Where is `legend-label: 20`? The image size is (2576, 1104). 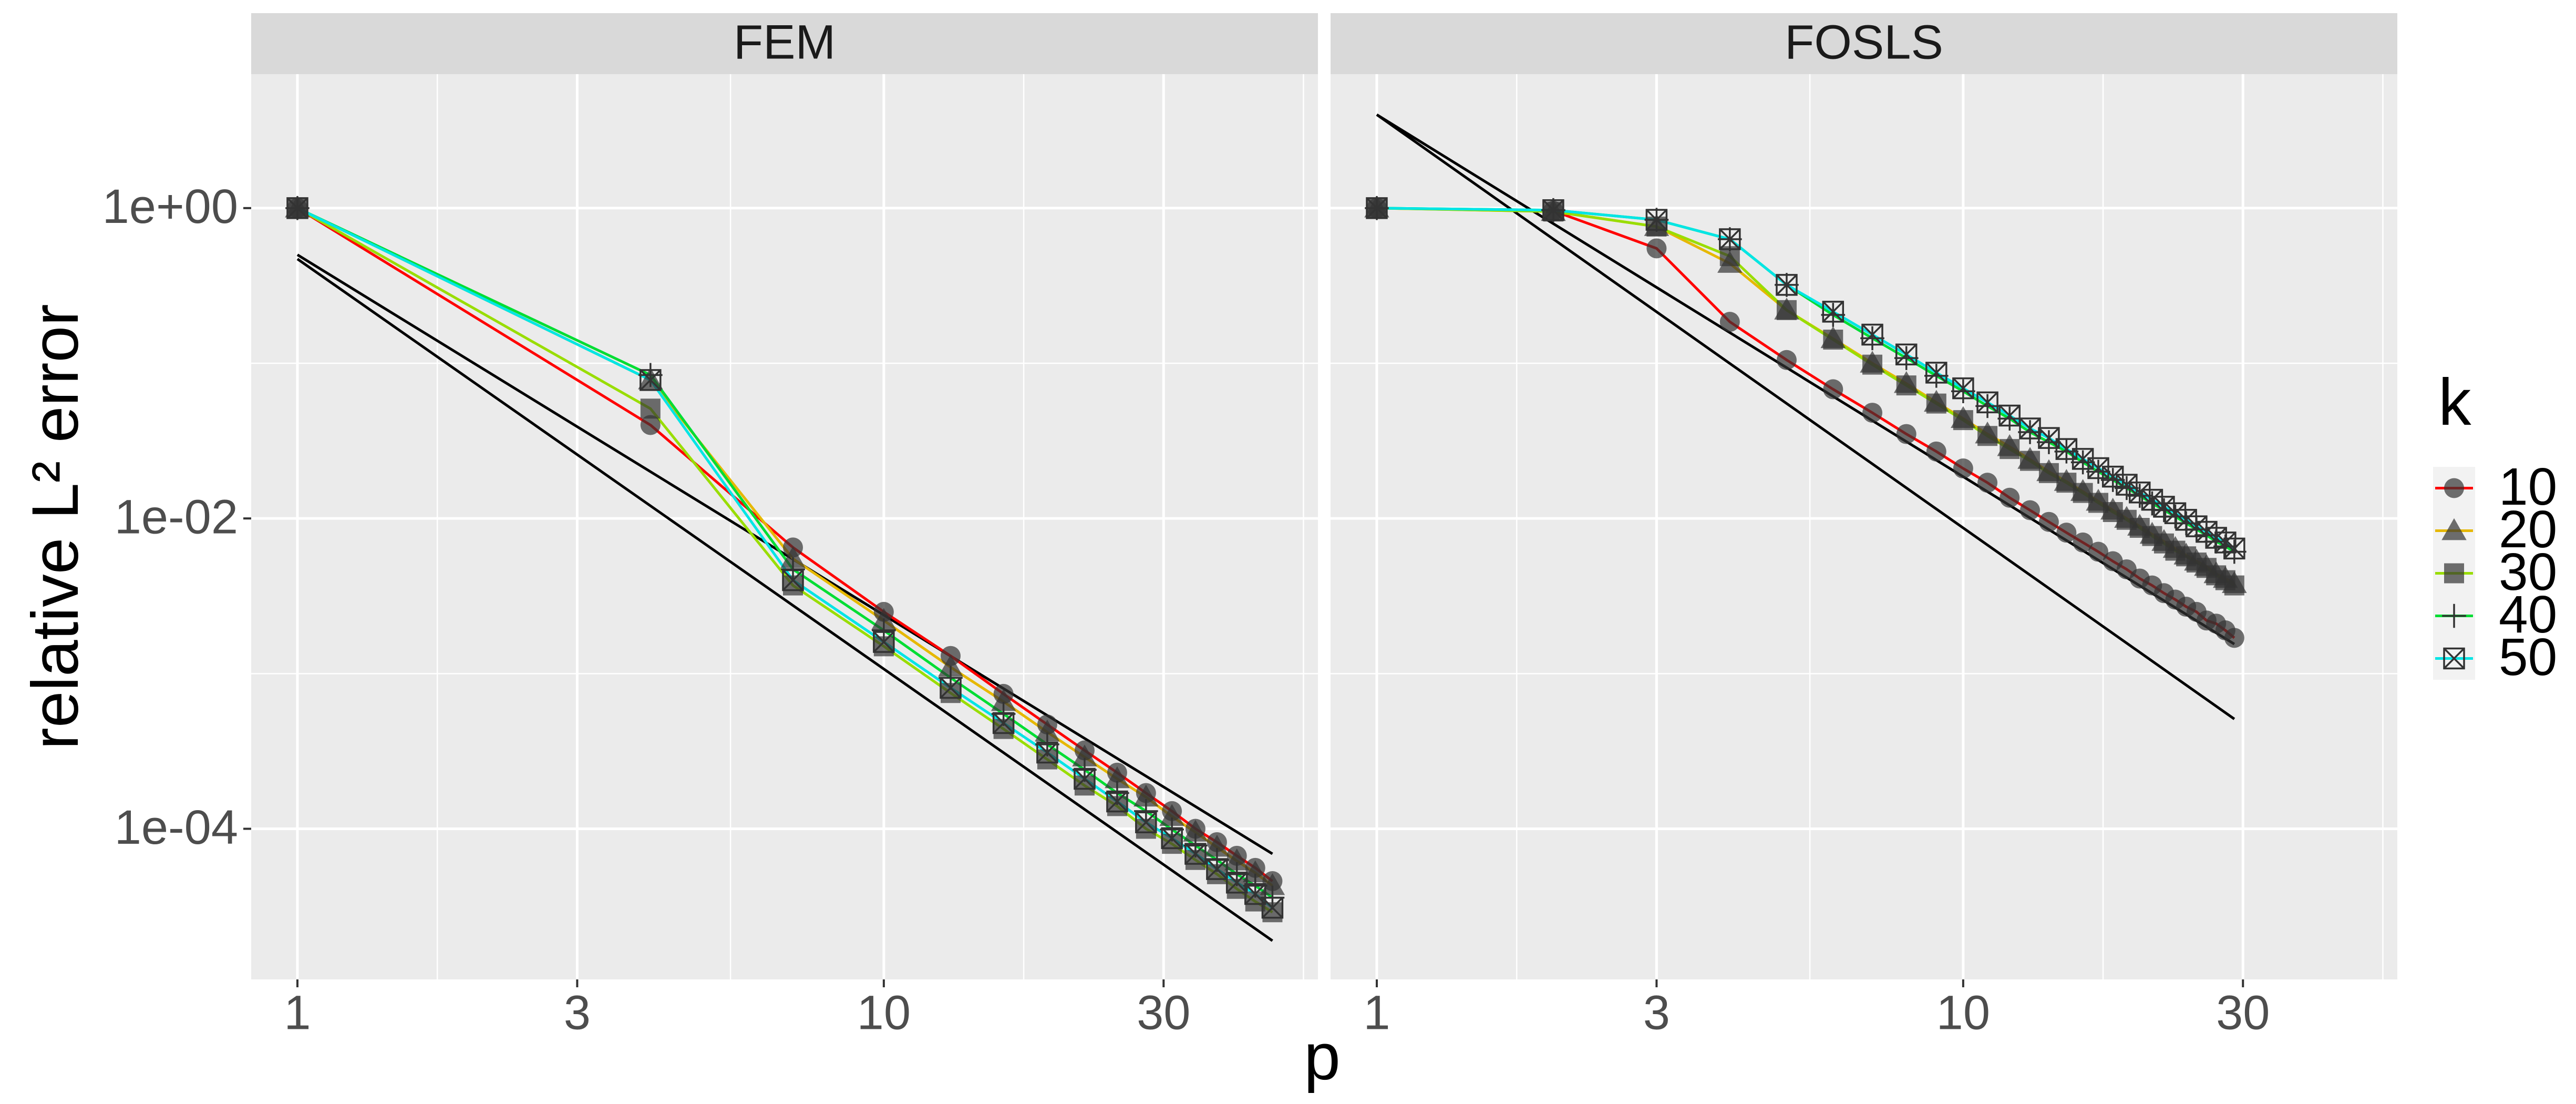
legend-label: 20 is located at coordinates (2528, 529).